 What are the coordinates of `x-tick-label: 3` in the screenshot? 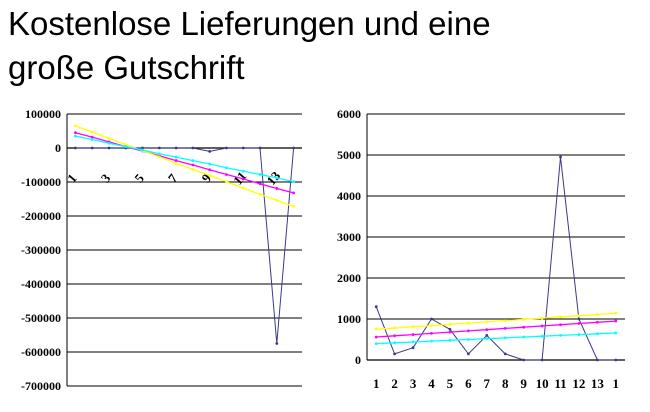 It's located at (106, 177).